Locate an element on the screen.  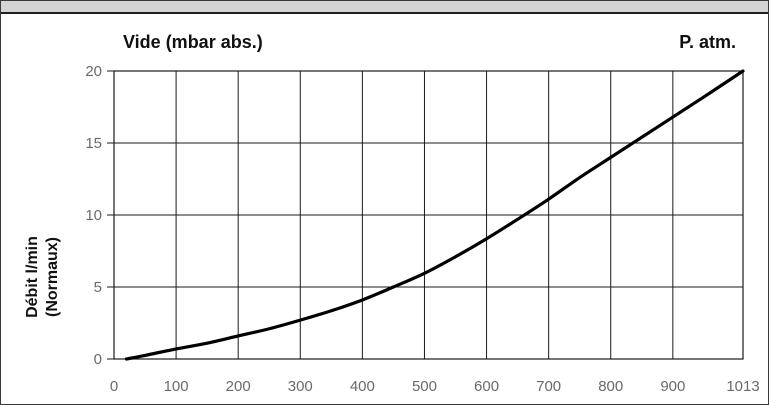
x-tick-label-9: 900 is located at coordinates (672, 386).